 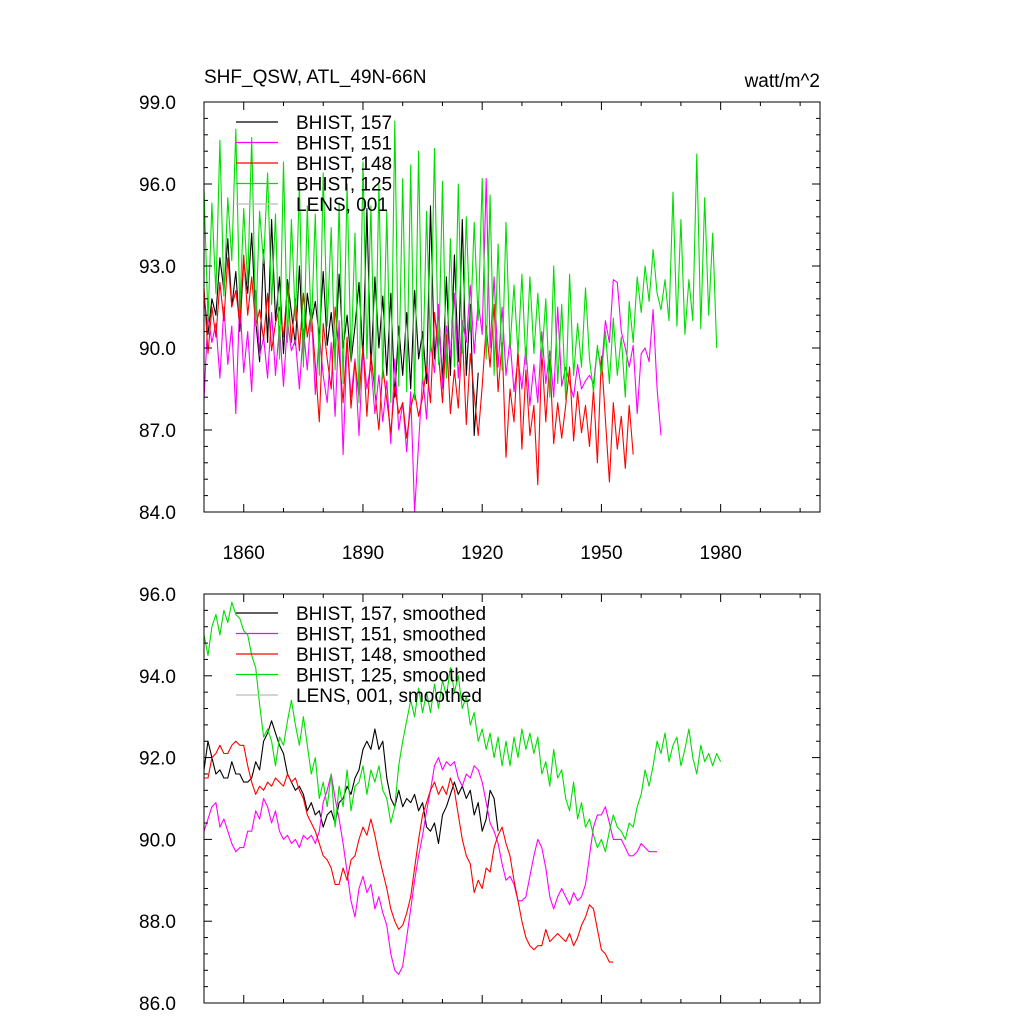 What do you see at coordinates (157, 267) in the screenshot?
I see `y-tick-label: 93.0` at bounding box center [157, 267].